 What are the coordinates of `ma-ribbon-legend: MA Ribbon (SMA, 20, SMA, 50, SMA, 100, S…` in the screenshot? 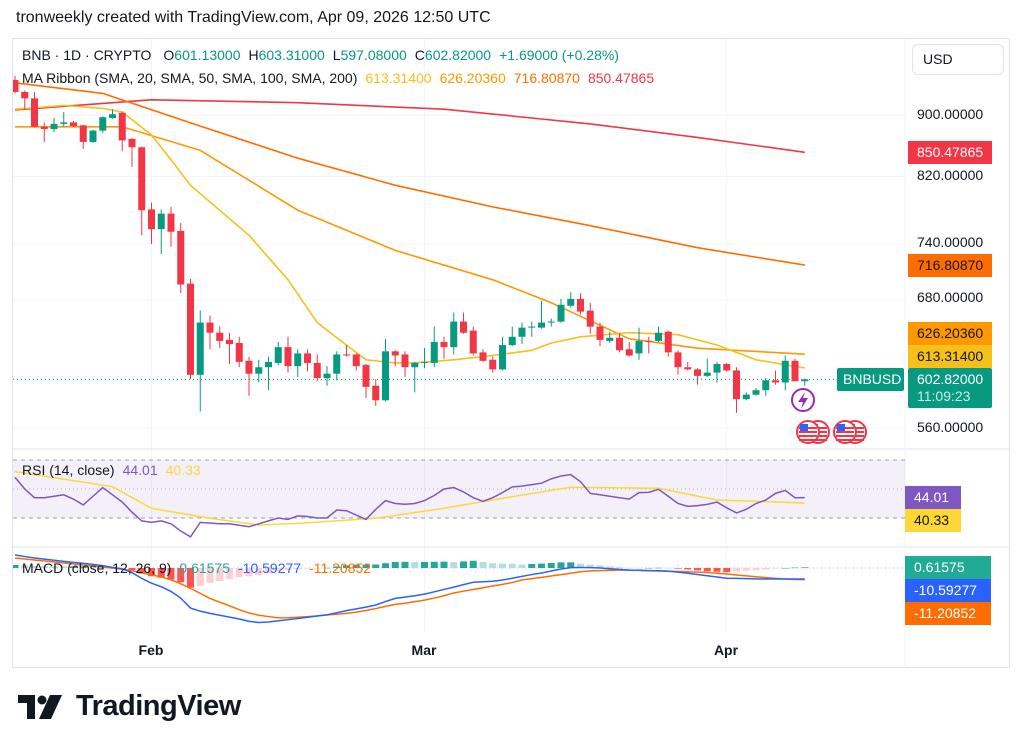 It's located at (342, 78).